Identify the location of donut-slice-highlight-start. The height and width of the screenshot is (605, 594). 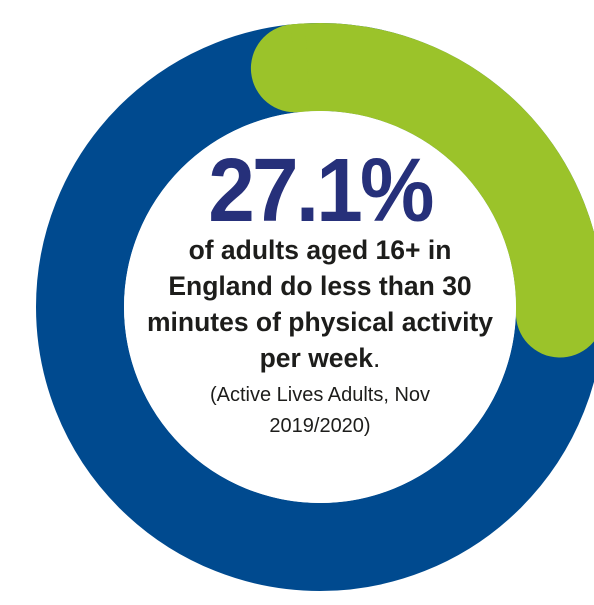
(300, 68).